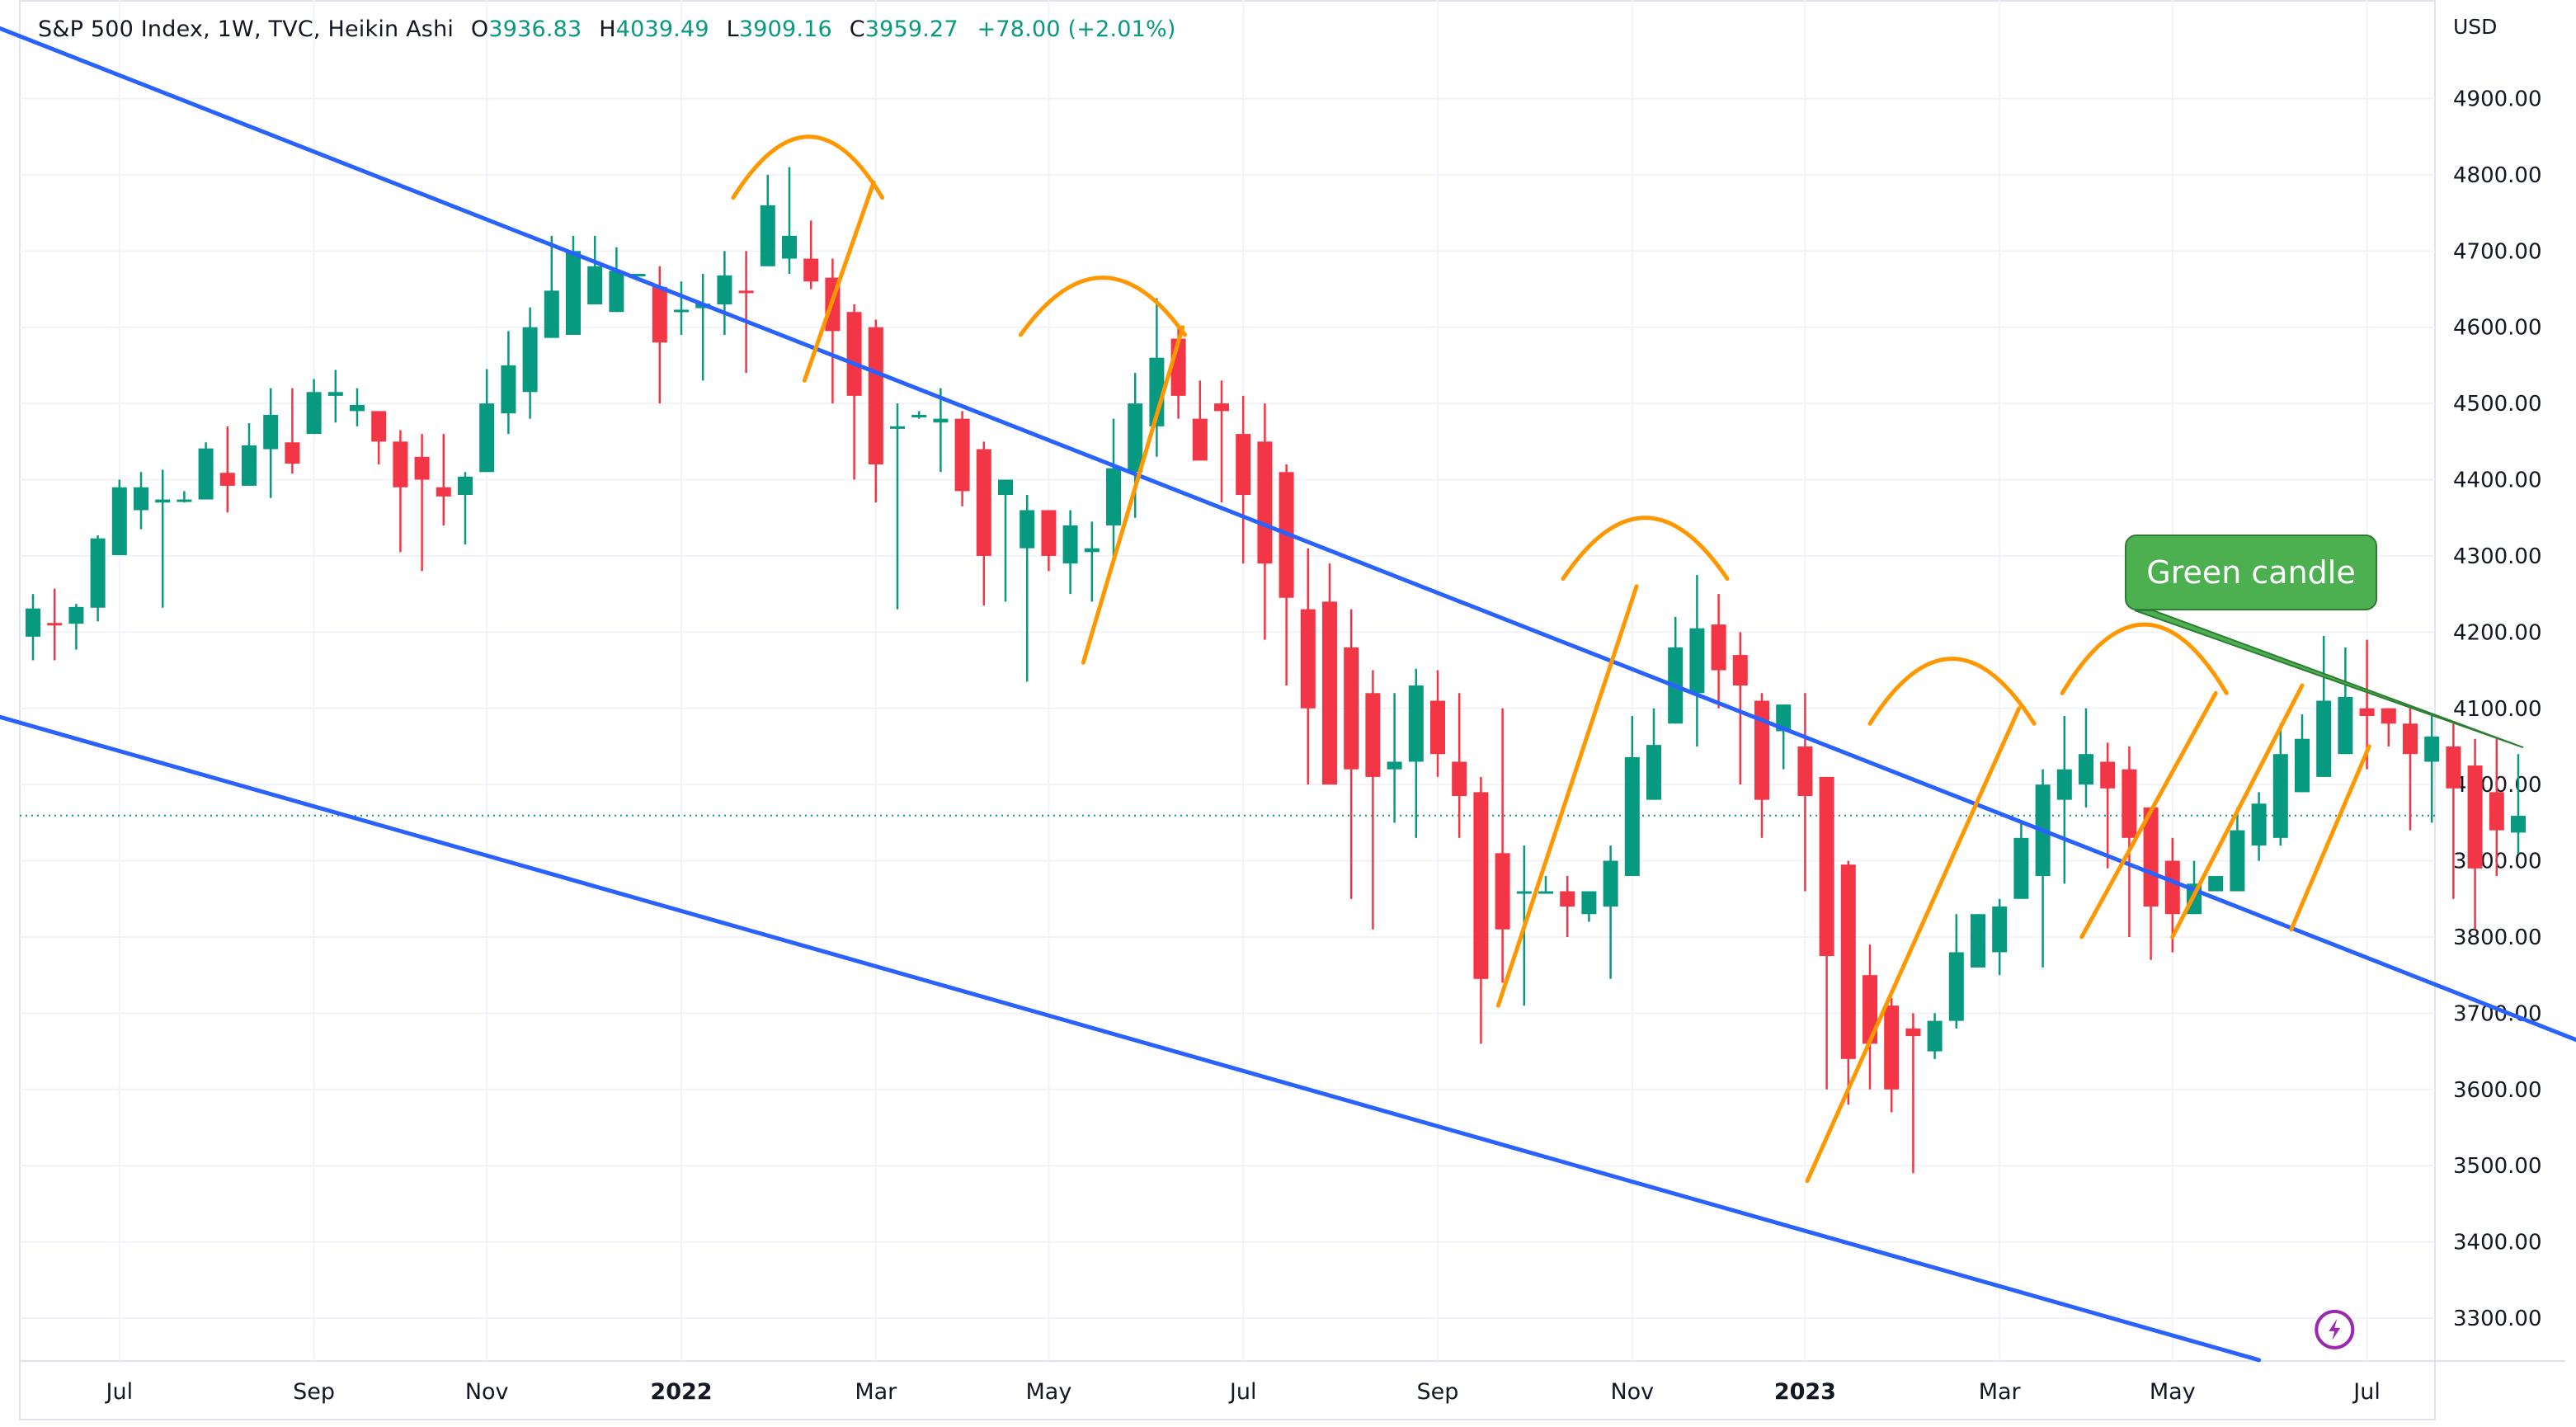 This screenshot has height=1427, width=2576. What do you see at coordinates (2251, 572) in the screenshot?
I see `green-candle-callout: Green candle` at bounding box center [2251, 572].